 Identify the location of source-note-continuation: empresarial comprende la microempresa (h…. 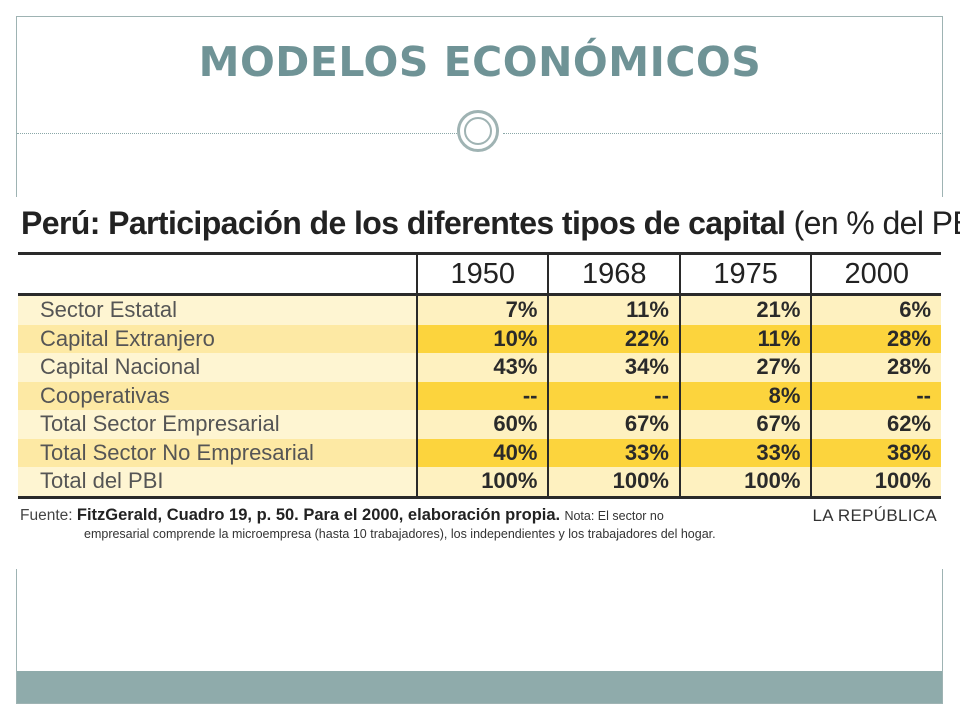
(400, 534).